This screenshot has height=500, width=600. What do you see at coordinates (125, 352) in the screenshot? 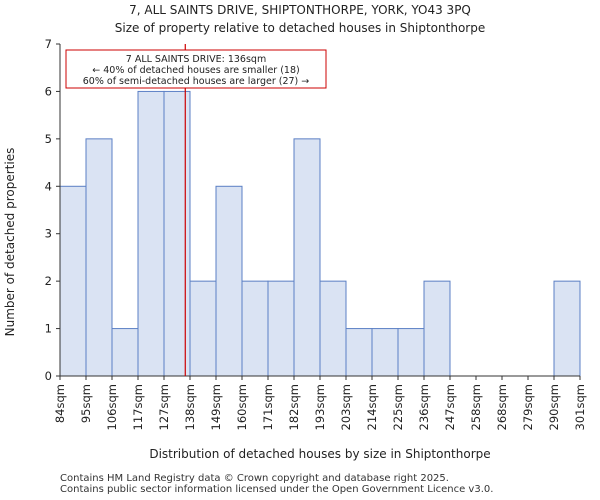
I see `bar-106sqm` at bounding box center [125, 352].